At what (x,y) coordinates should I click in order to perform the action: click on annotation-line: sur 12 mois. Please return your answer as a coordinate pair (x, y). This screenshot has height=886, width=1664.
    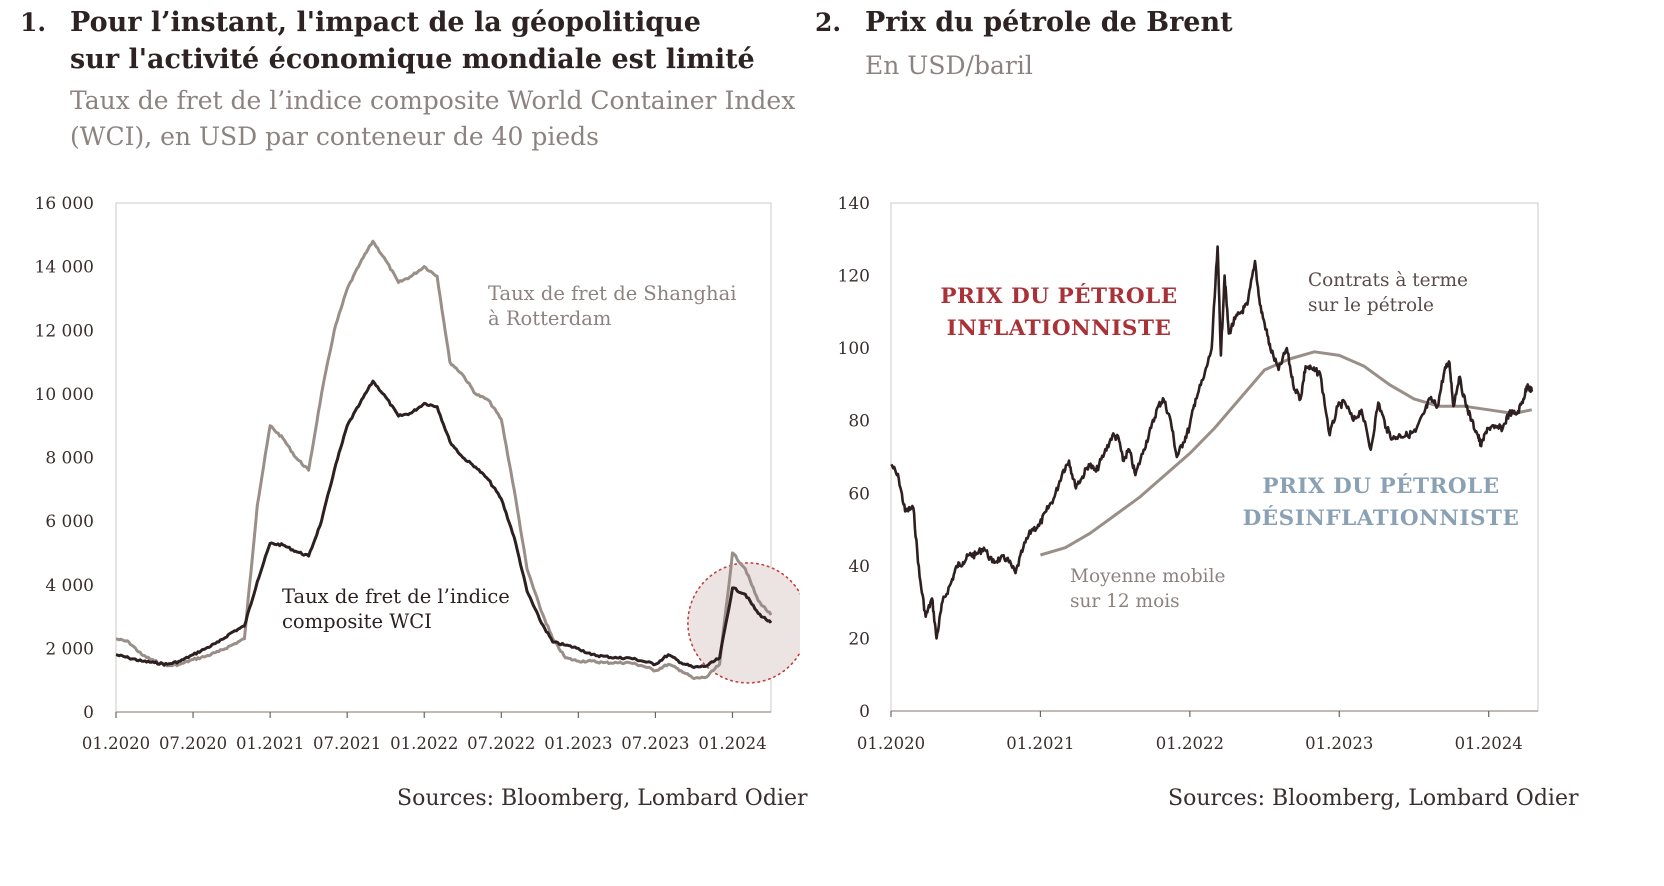
    Looking at the image, I should click on (1125, 601).